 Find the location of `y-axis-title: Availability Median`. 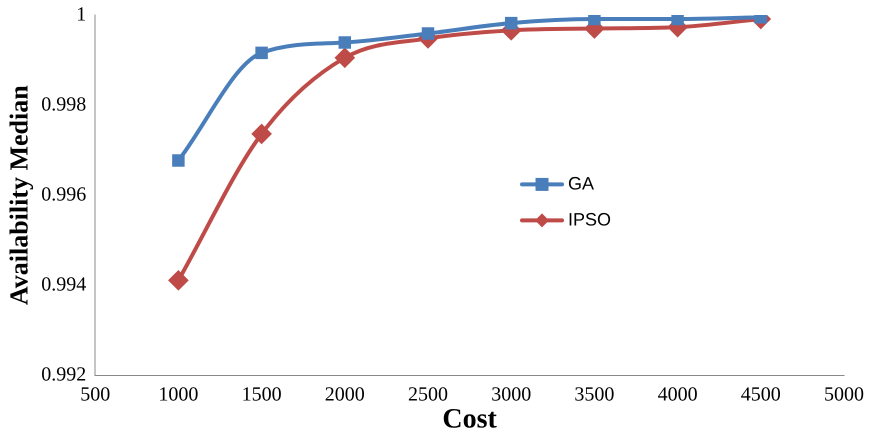

y-axis-title: Availability Median is located at coordinates (19, 195).